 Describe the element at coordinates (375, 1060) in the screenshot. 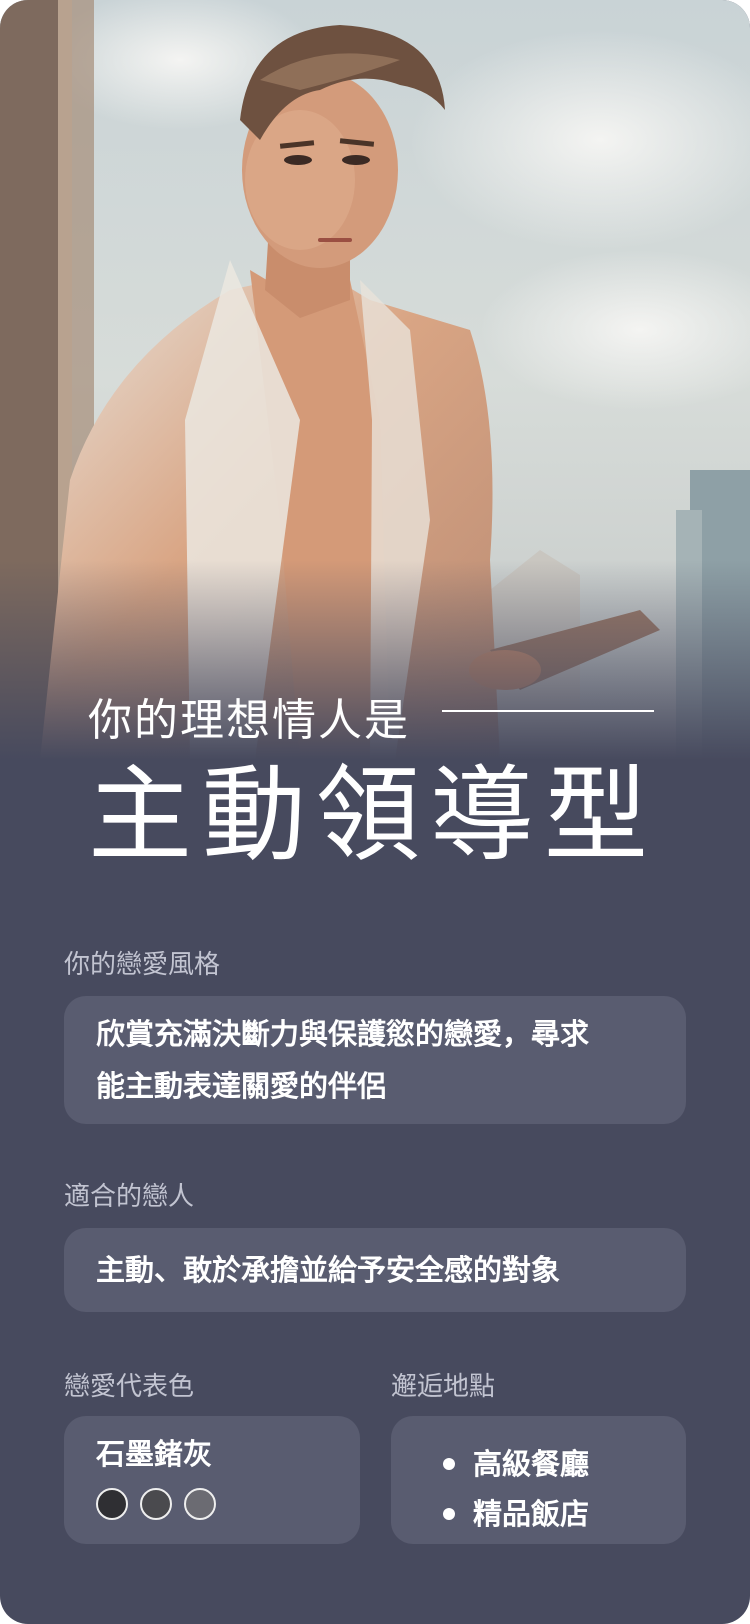

I see `style-box: 欣賞充滿決斷力與保護慾的戀愛，尋求 能主動表達關愛的伴侶` at that location.